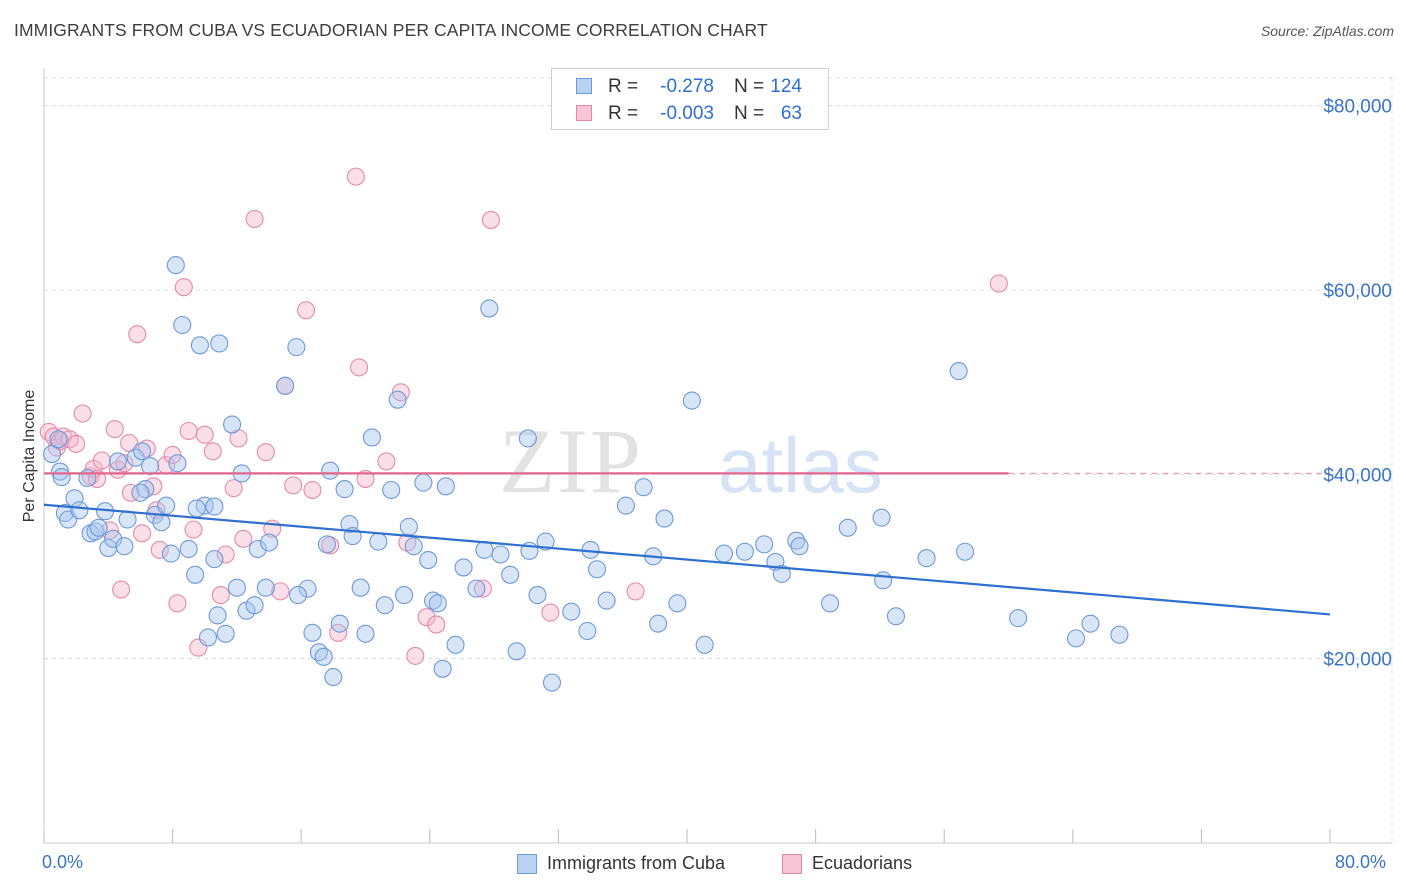  What do you see at coordinates (29, 456) in the screenshot?
I see `y-axis-title: Per Capita Income` at bounding box center [29, 456].